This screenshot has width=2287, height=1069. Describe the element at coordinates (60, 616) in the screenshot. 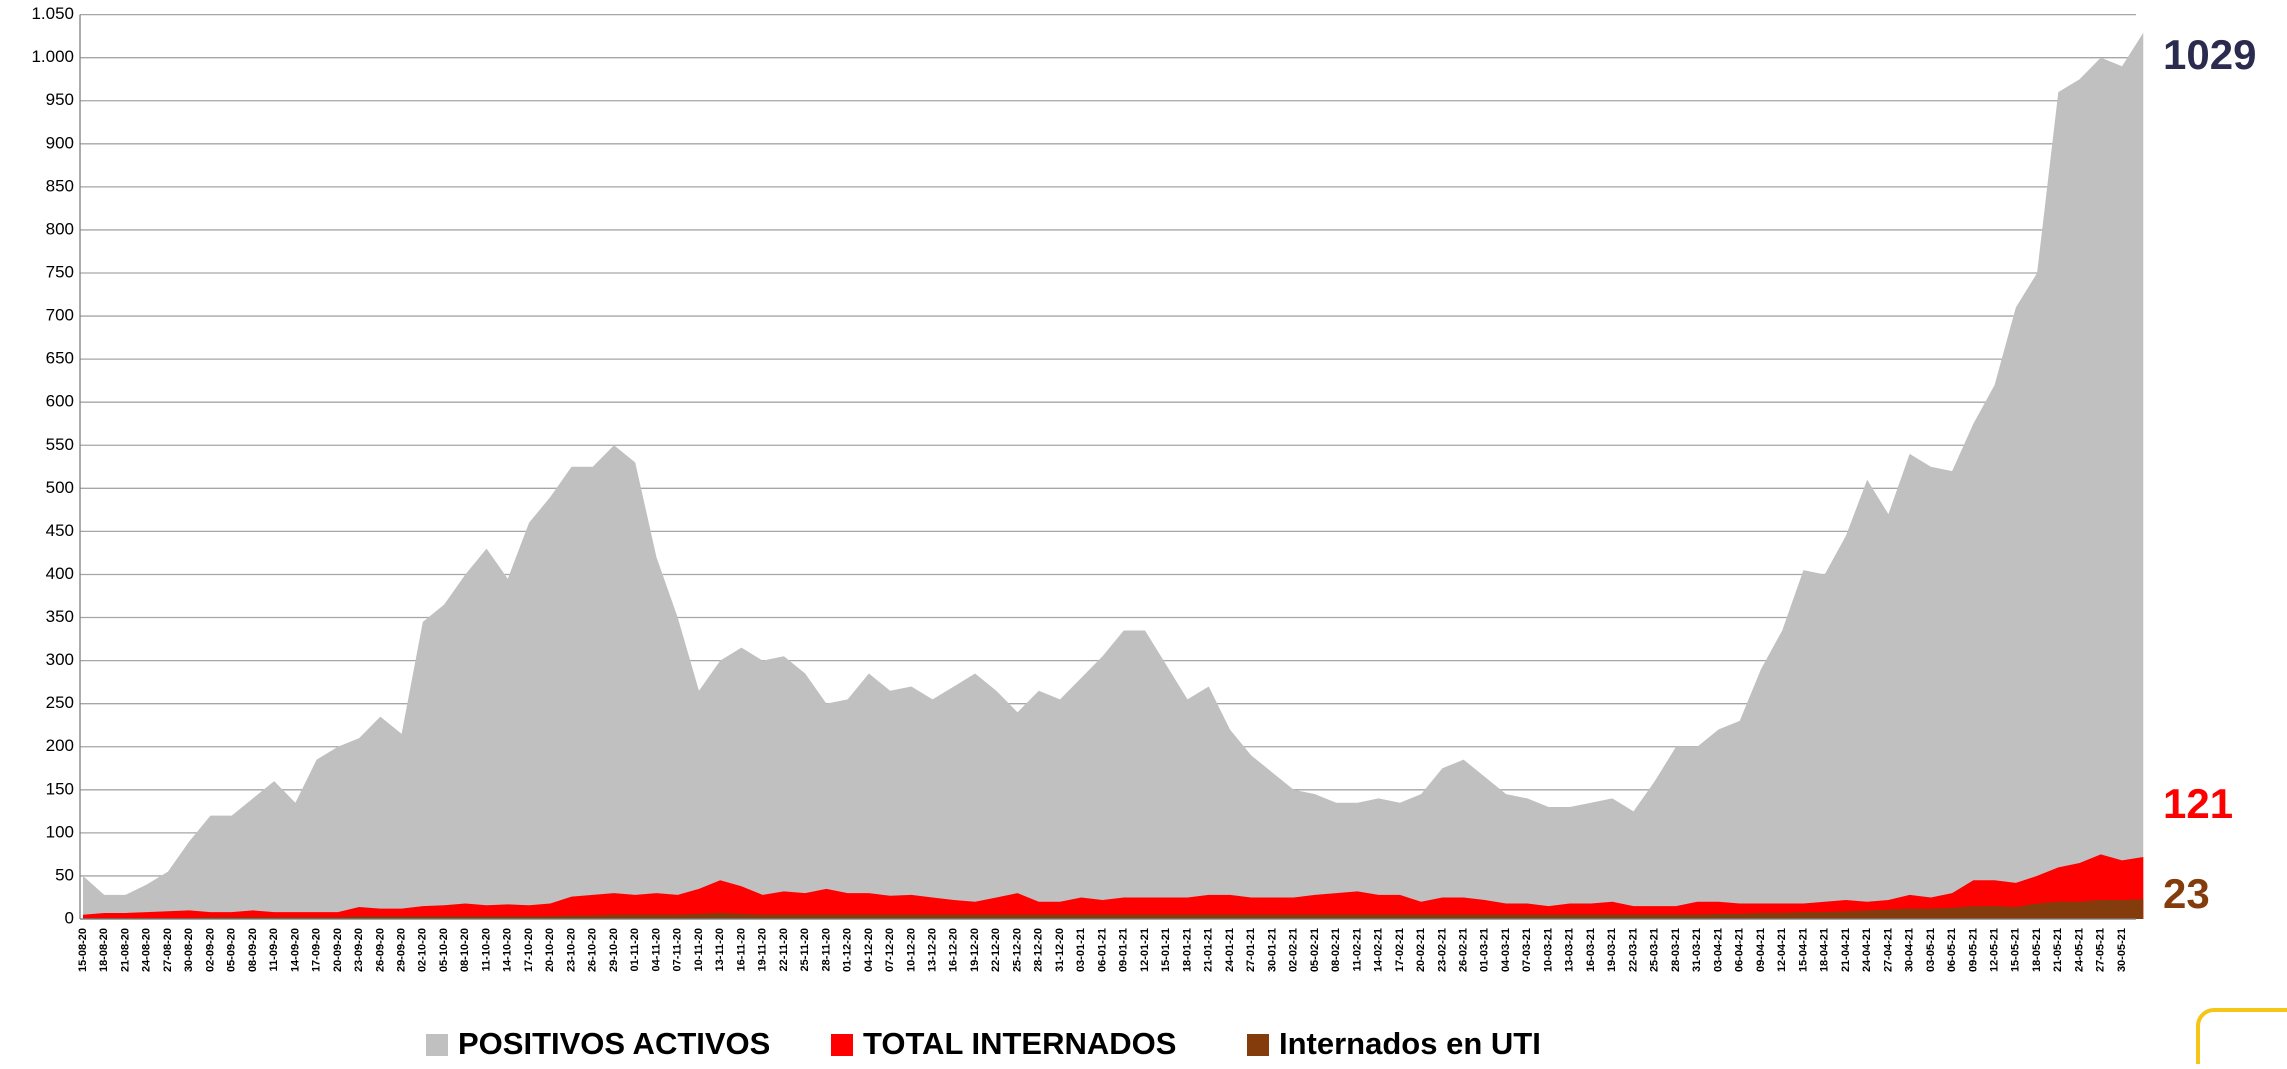

I see `y-tick-label: 350` at that location.